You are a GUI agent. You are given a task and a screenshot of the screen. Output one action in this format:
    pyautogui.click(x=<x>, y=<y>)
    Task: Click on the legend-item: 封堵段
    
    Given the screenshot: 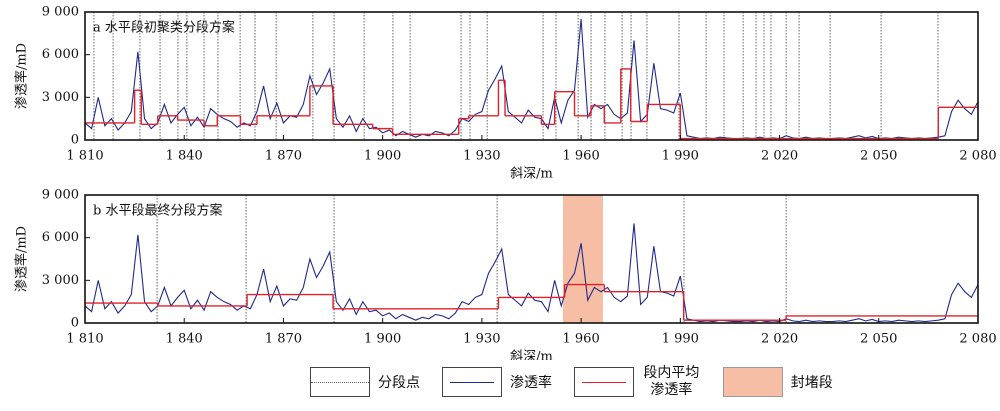 What is the action you would take?
    pyautogui.click(x=777, y=382)
    